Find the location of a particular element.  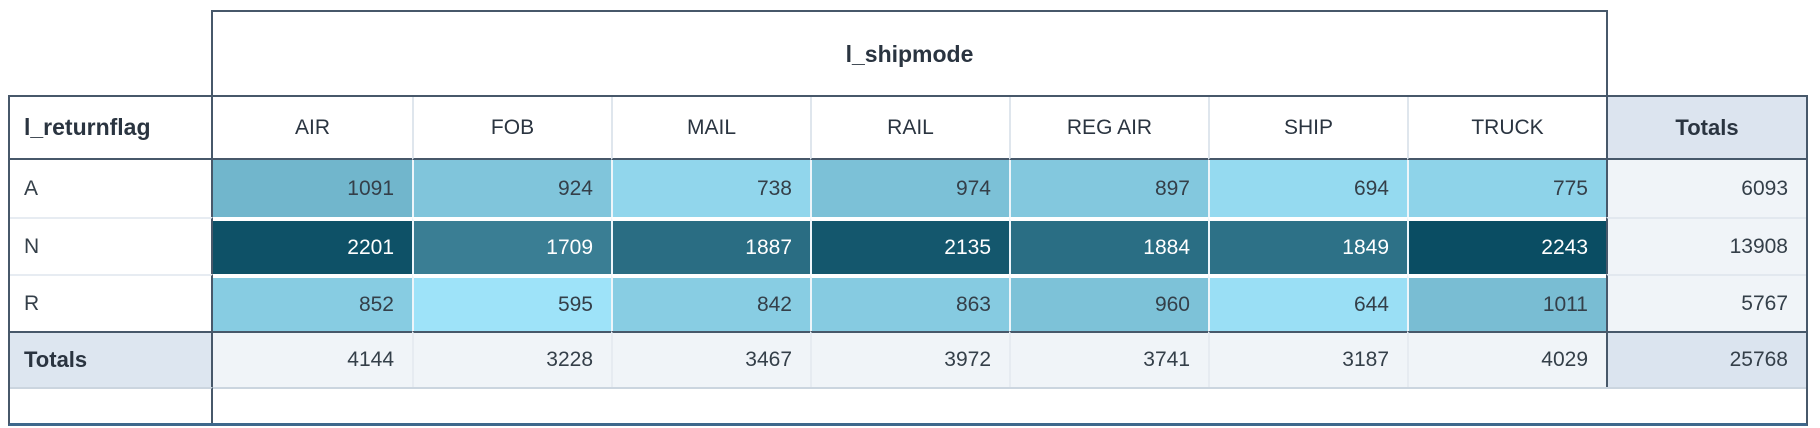

column-total-cell: 4144 is located at coordinates (312, 359).